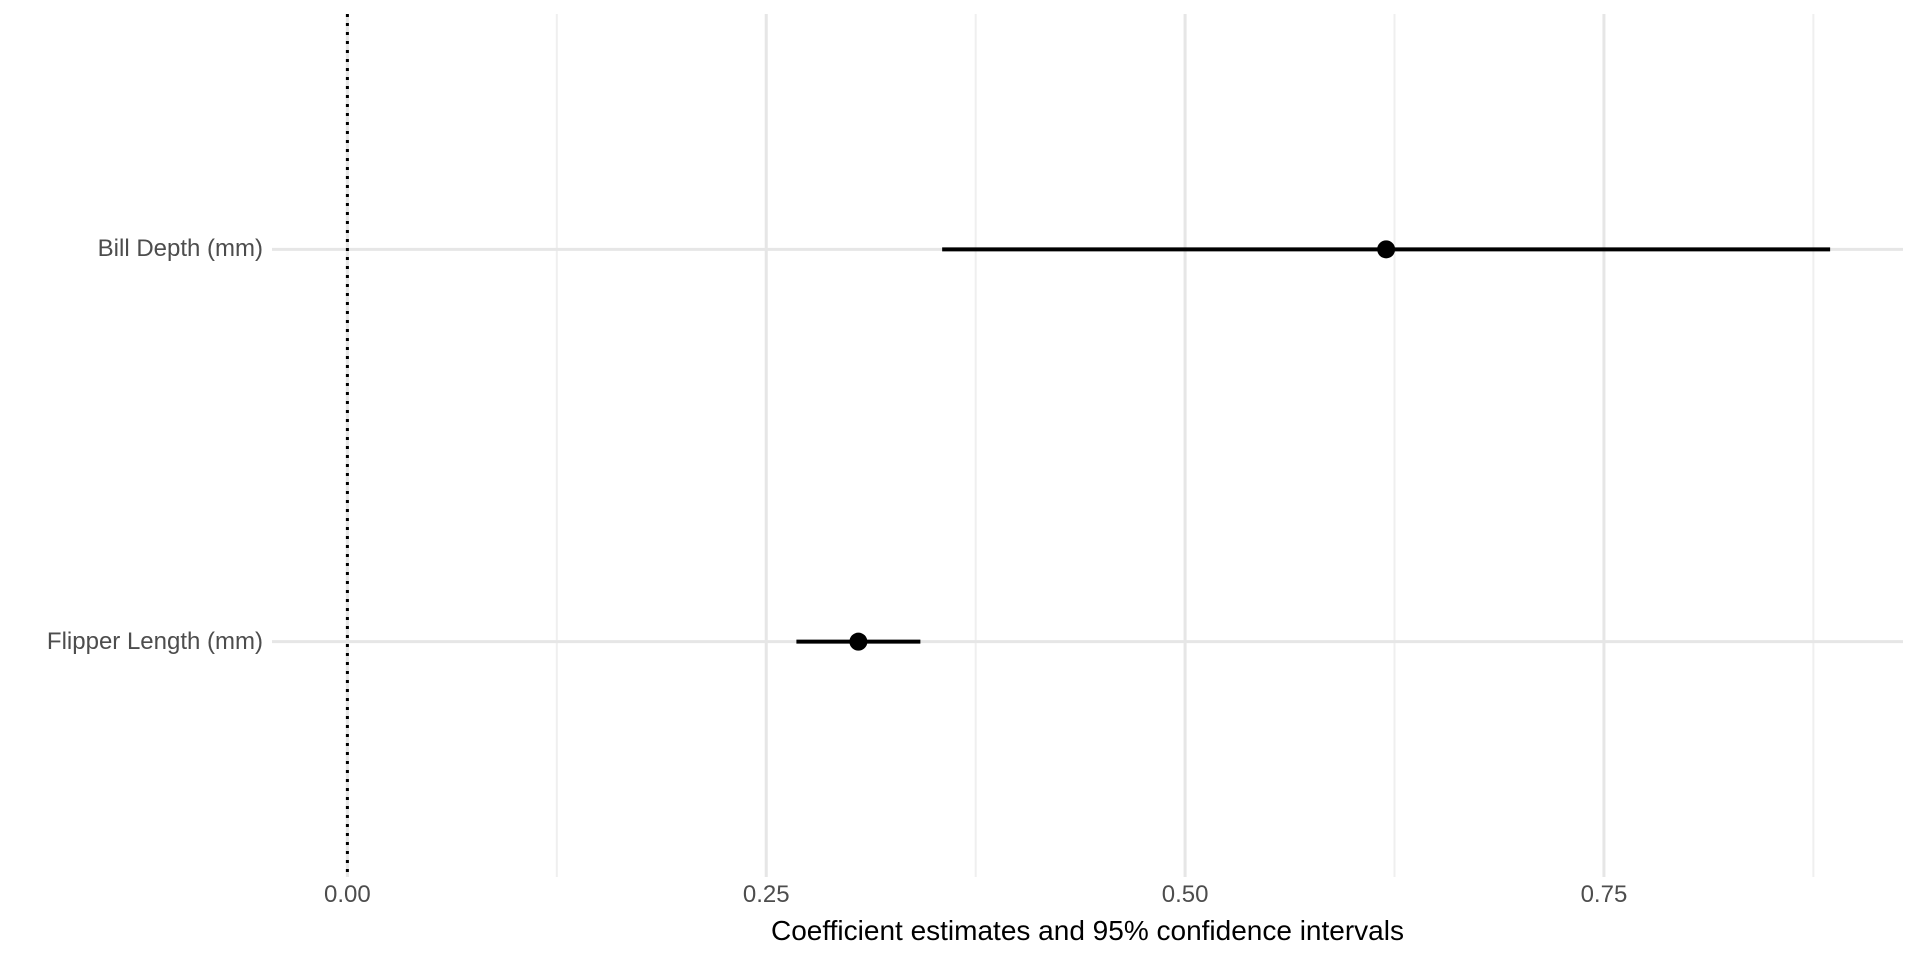  Describe the element at coordinates (347, 894) in the screenshot. I see `x-tick-label-0: 0.00` at that location.